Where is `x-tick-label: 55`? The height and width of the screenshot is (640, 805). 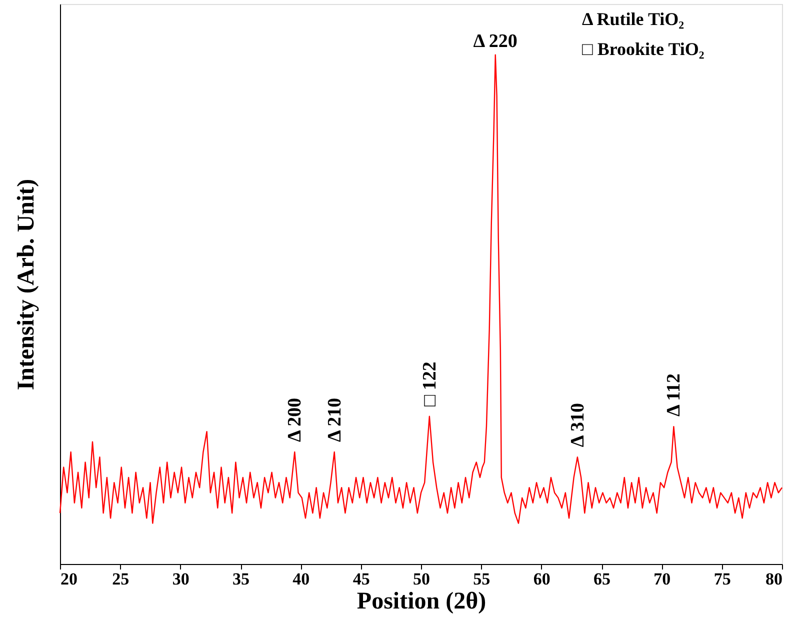
x-tick-label: 55 is located at coordinates (481, 579).